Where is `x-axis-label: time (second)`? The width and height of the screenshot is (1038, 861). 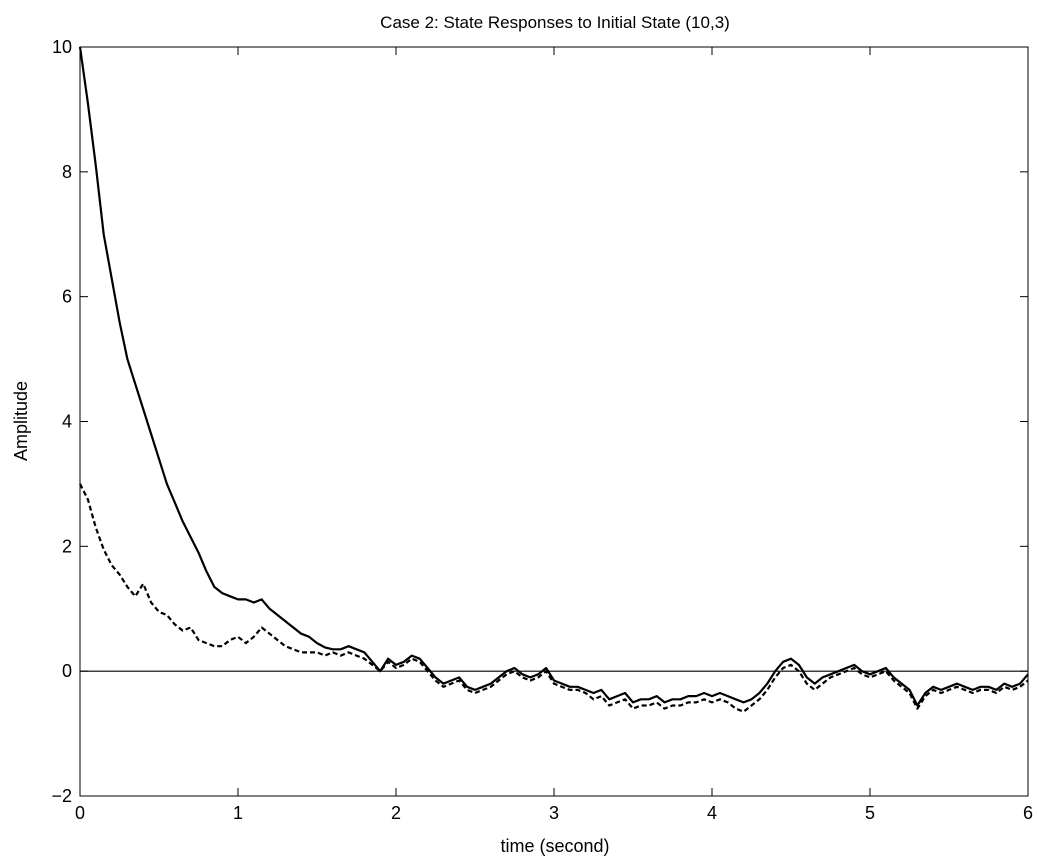 x-axis-label: time (second) is located at coordinates (554, 846).